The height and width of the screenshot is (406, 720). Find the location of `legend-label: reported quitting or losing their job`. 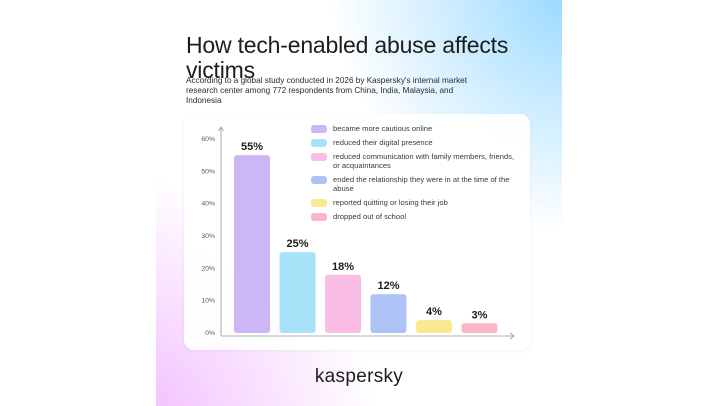

legend-label: reported quitting or losing their job is located at coordinates (390, 202).